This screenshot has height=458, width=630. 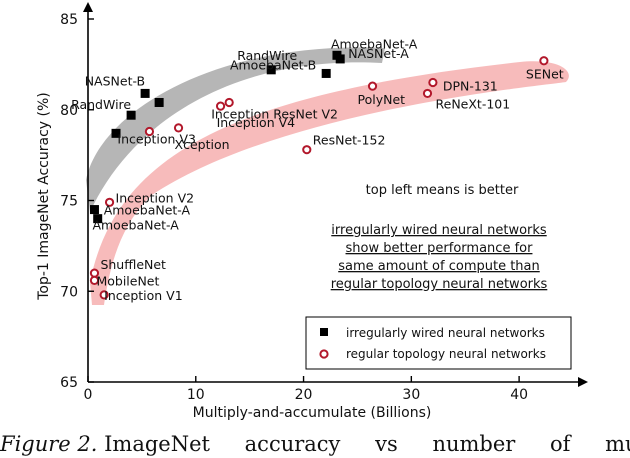 What do you see at coordinates (156, 139) in the screenshot?
I see `point-label: Inception V3` at bounding box center [156, 139].